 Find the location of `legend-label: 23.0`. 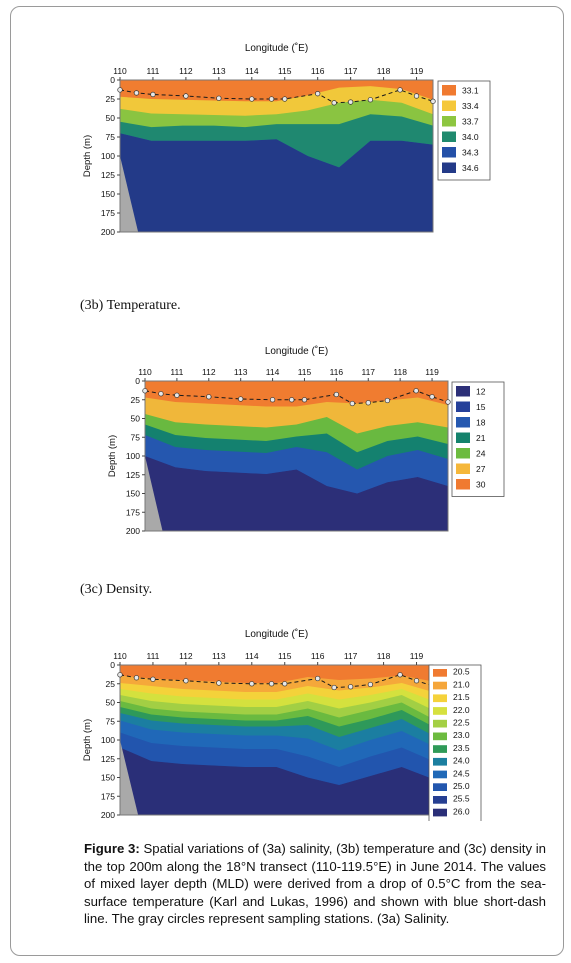

legend-label: 23.0 is located at coordinates (461, 735).